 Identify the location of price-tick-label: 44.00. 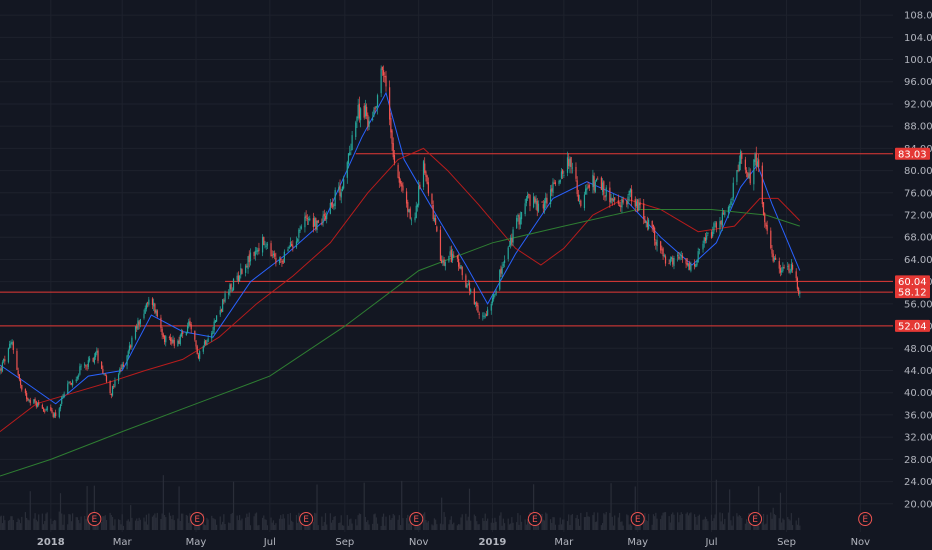
(918, 371).